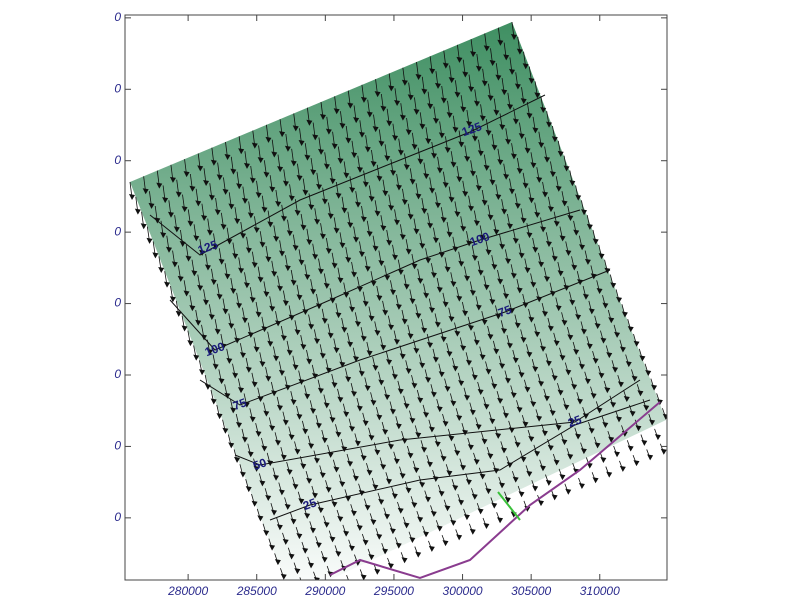  What do you see at coordinates (117, 160) in the screenshot?
I see `y-tick-label: 0` at bounding box center [117, 160].